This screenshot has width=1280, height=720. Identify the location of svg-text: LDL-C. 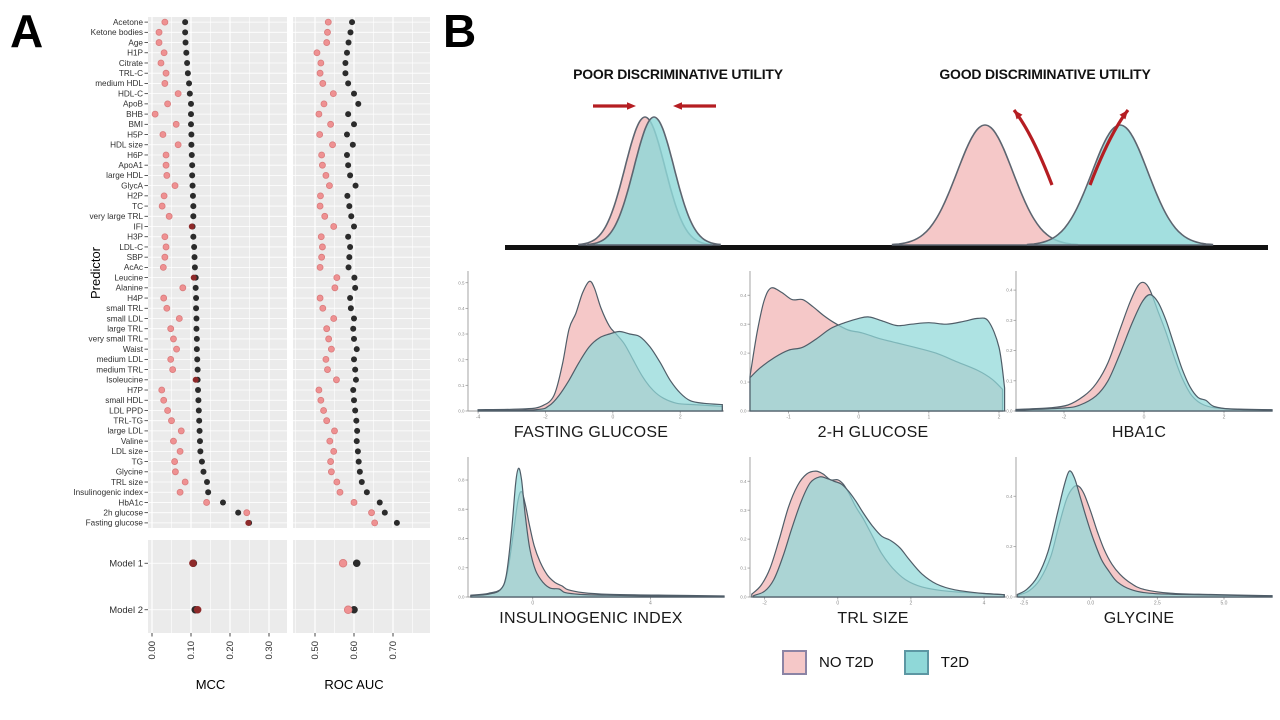
(131, 247).